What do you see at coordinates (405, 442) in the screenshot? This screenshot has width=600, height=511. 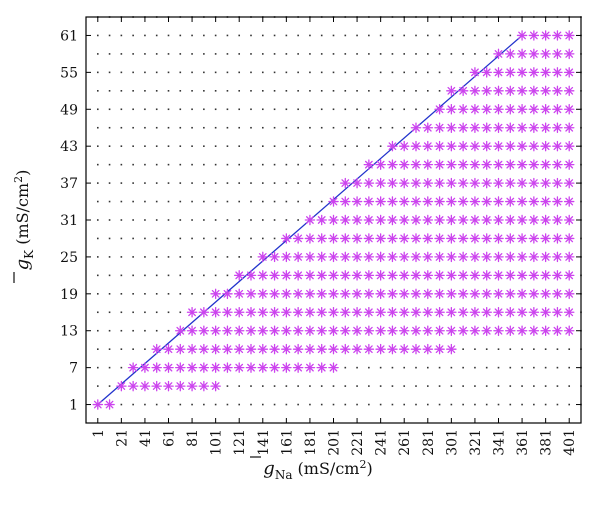 I see `x-tick-label: 261` at bounding box center [405, 442].